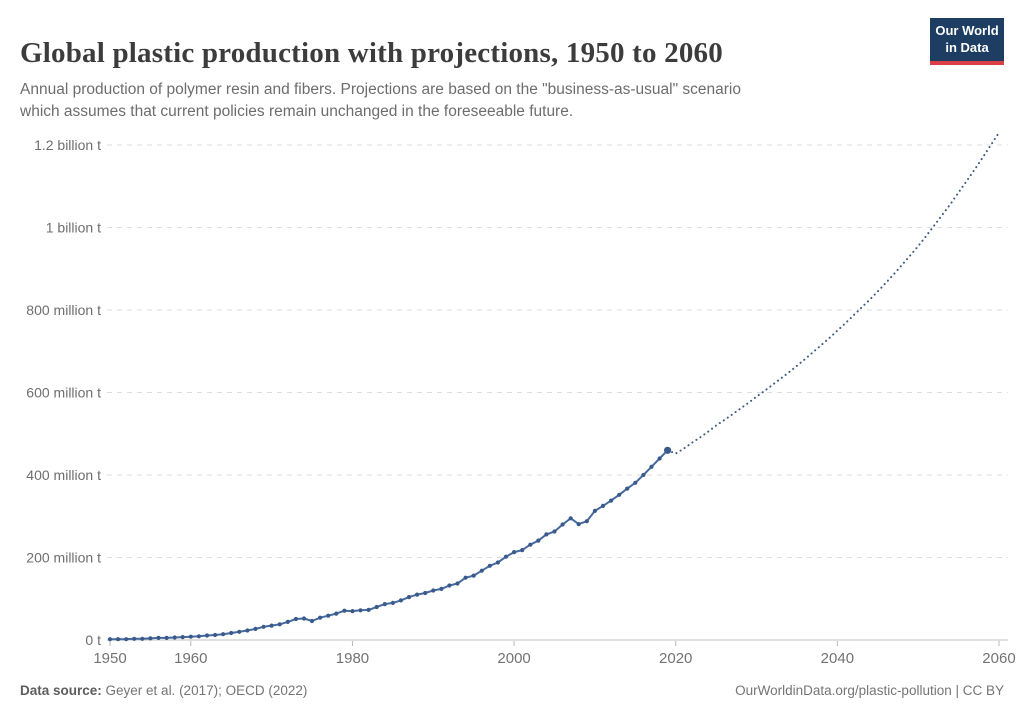 This screenshot has height=723, width=1024. What do you see at coordinates (833, 293) in the screenshot?
I see `projection-dotted-line` at bounding box center [833, 293].